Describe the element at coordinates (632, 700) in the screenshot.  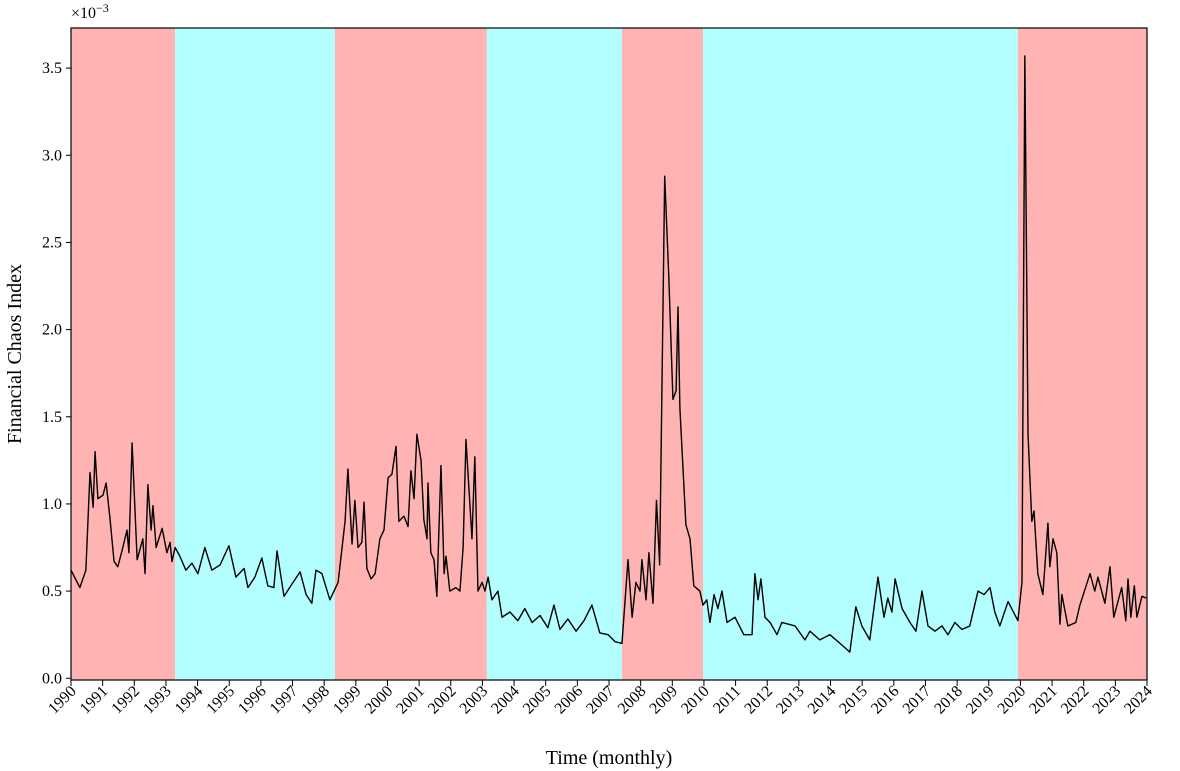
I see `x-tick-label: 2008` at that location.